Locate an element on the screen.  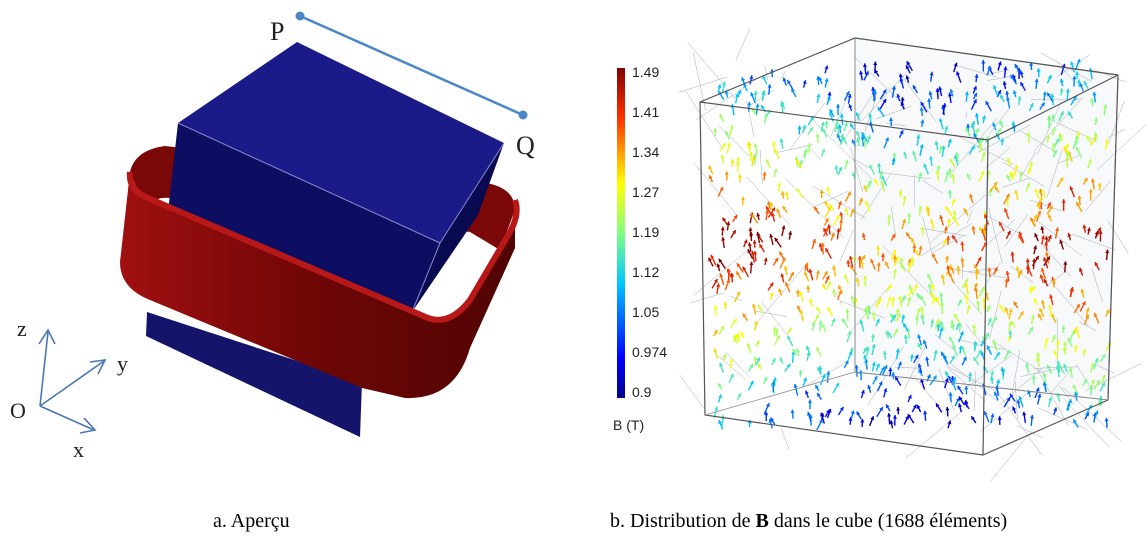
colorbar is located at coordinates (621, 233).